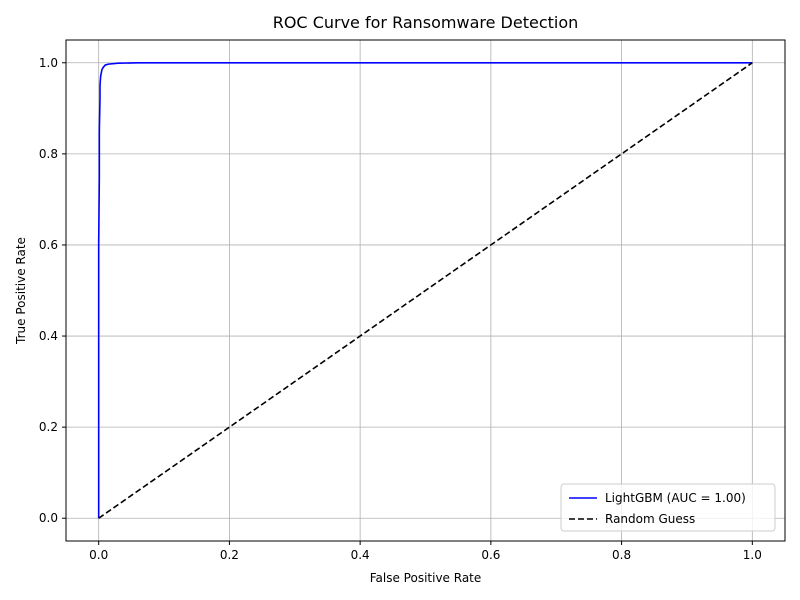  Describe the element at coordinates (229, 555) in the screenshot. I see `x-tick-label: 0.2` at that location.